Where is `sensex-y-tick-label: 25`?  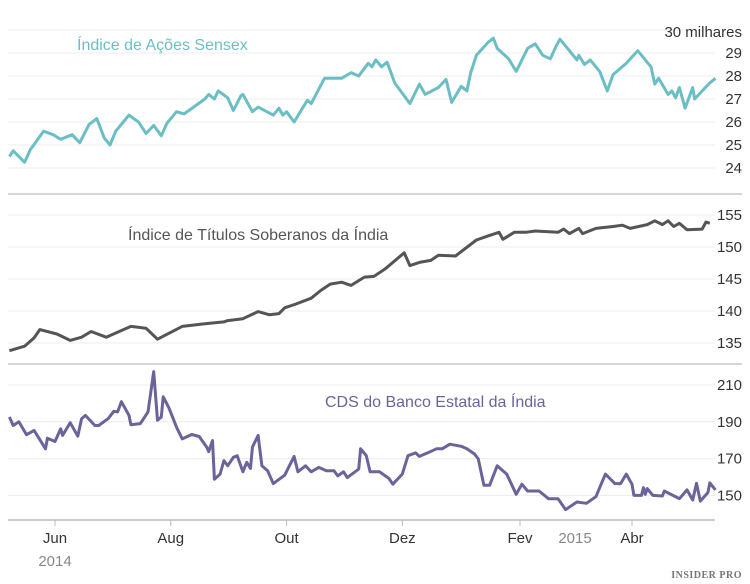
sensex-y-tick-label: 25 is located at coordinates (733, 145).